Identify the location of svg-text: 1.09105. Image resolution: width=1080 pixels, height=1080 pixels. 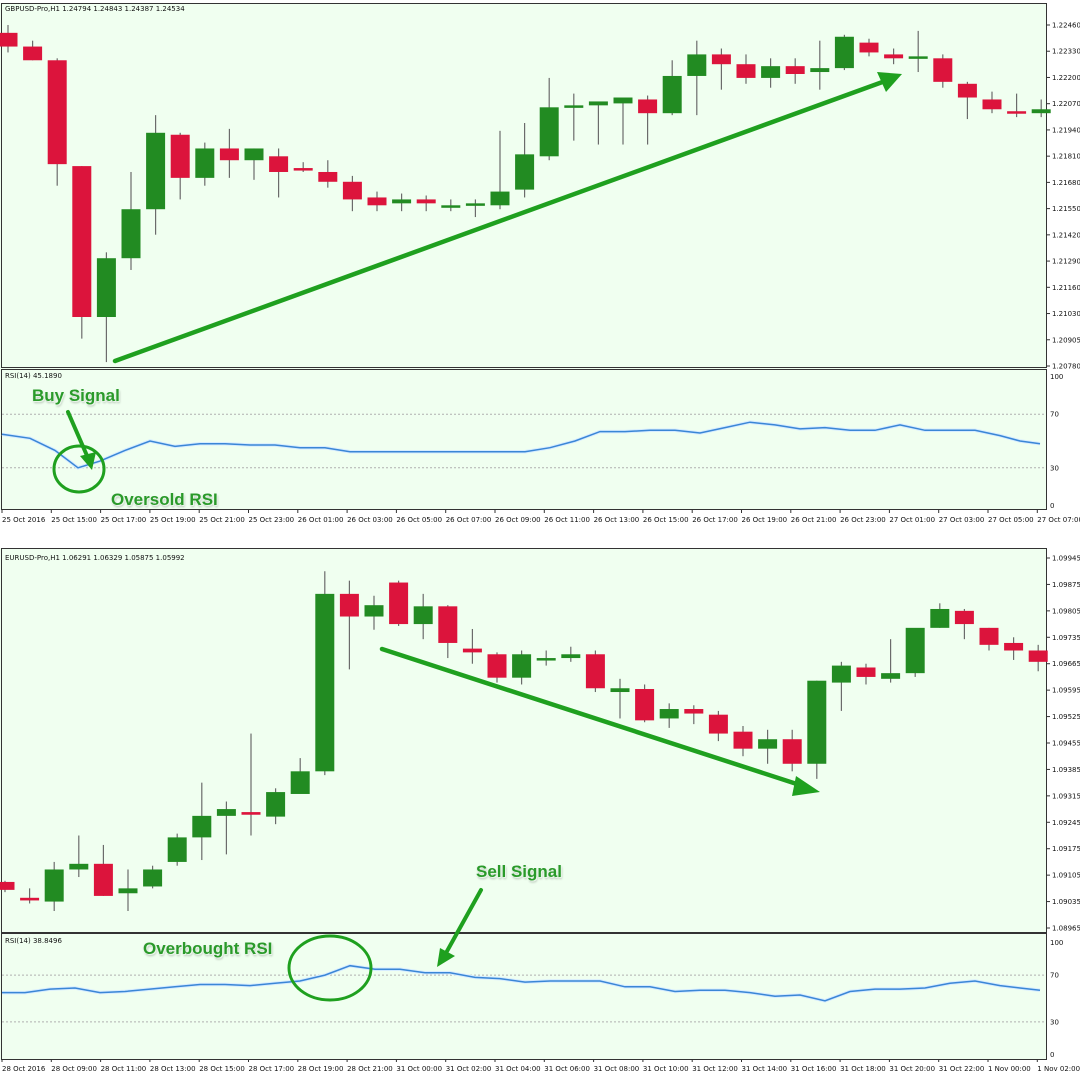
(1066, 876).